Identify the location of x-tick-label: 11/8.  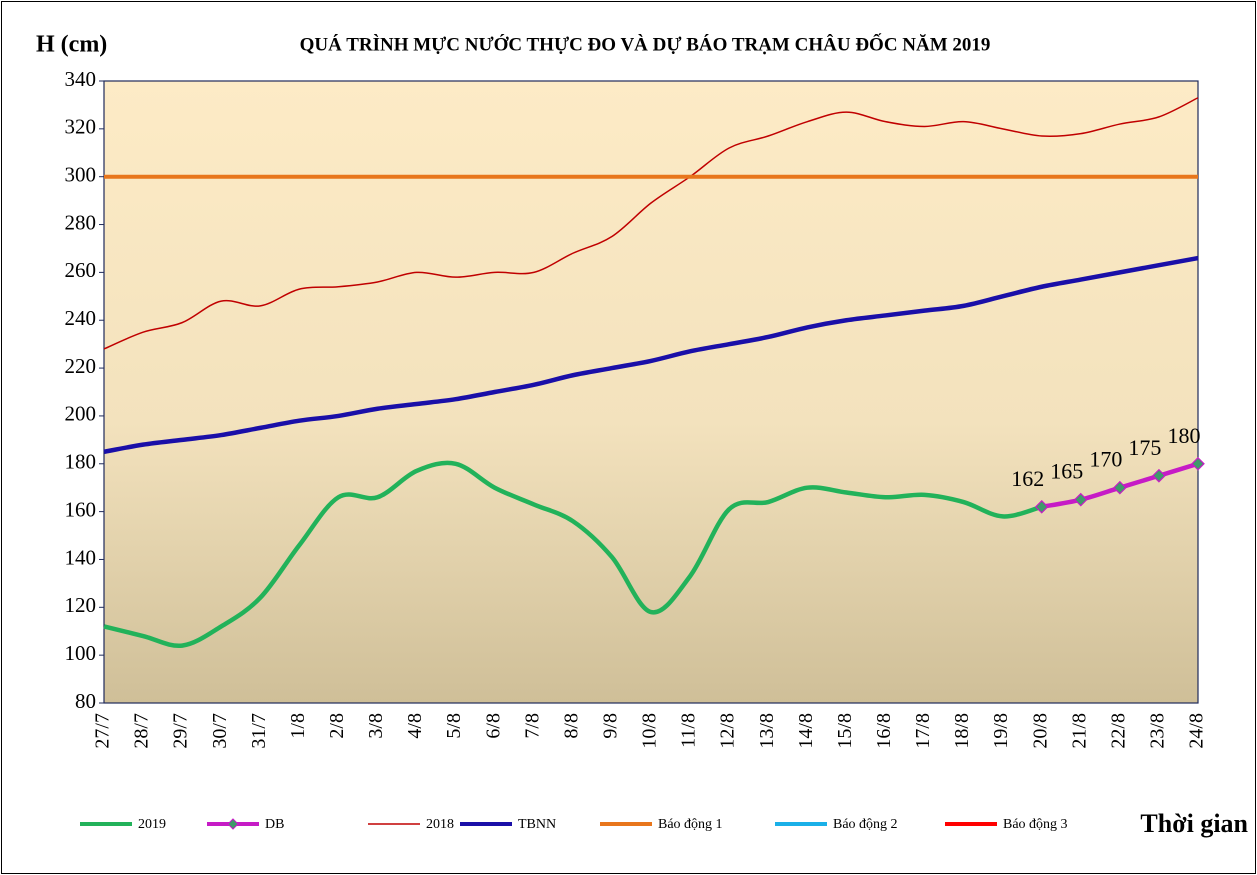
(689, 730).